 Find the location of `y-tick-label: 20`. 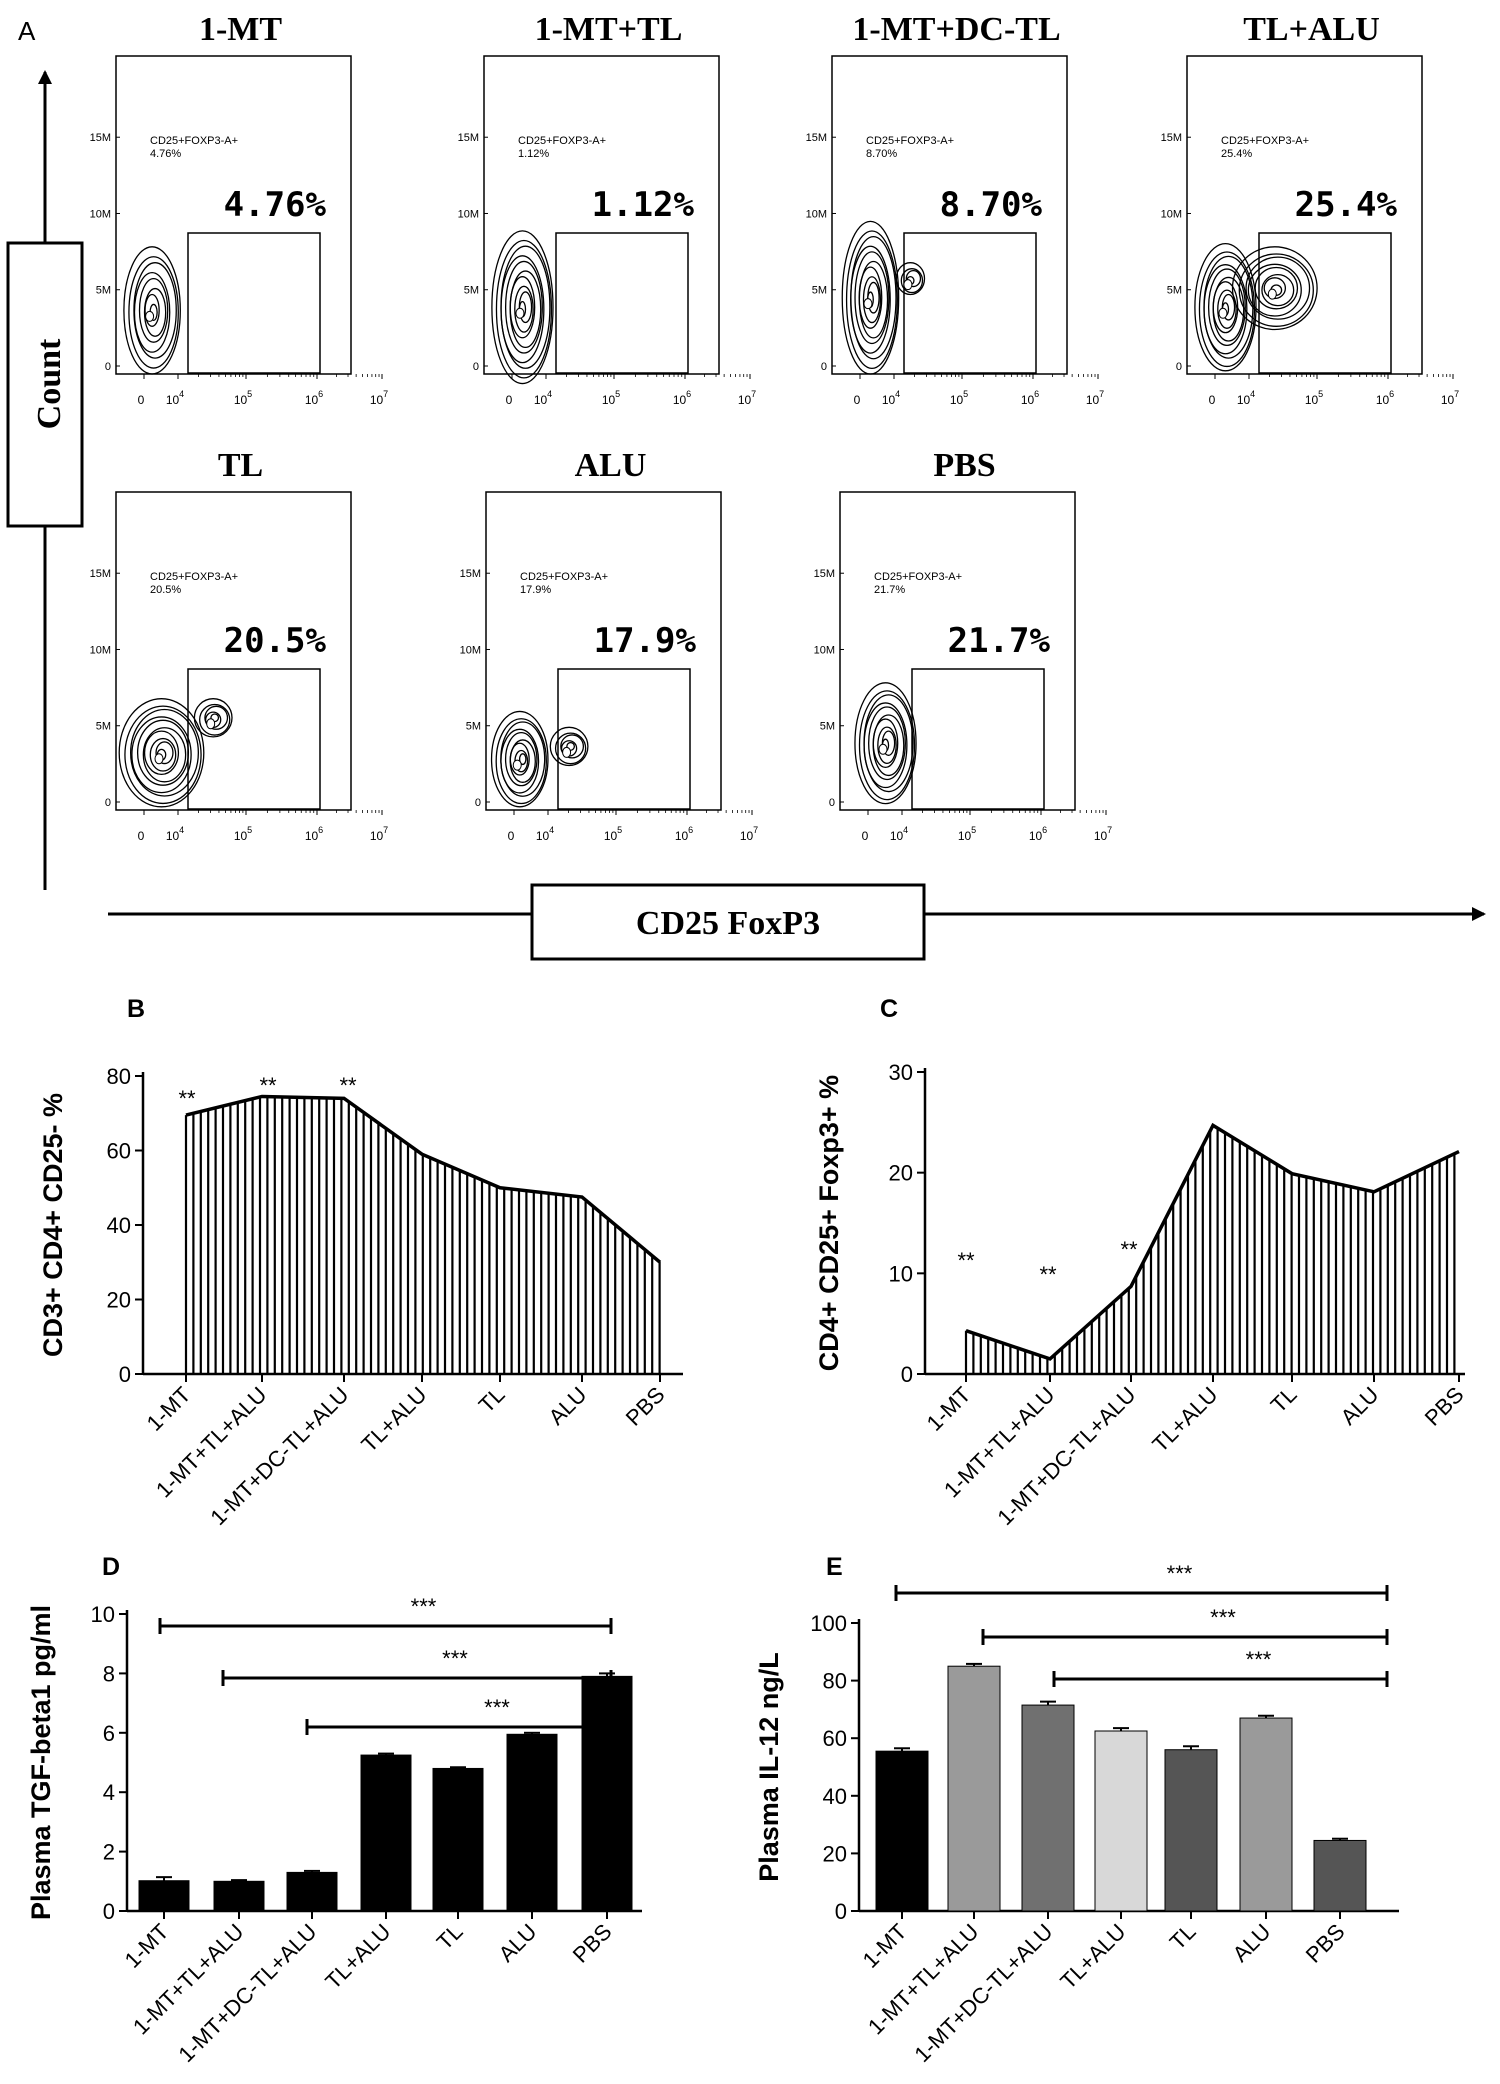

y-tick-label: 20 is located at coordinates (119, 1300).